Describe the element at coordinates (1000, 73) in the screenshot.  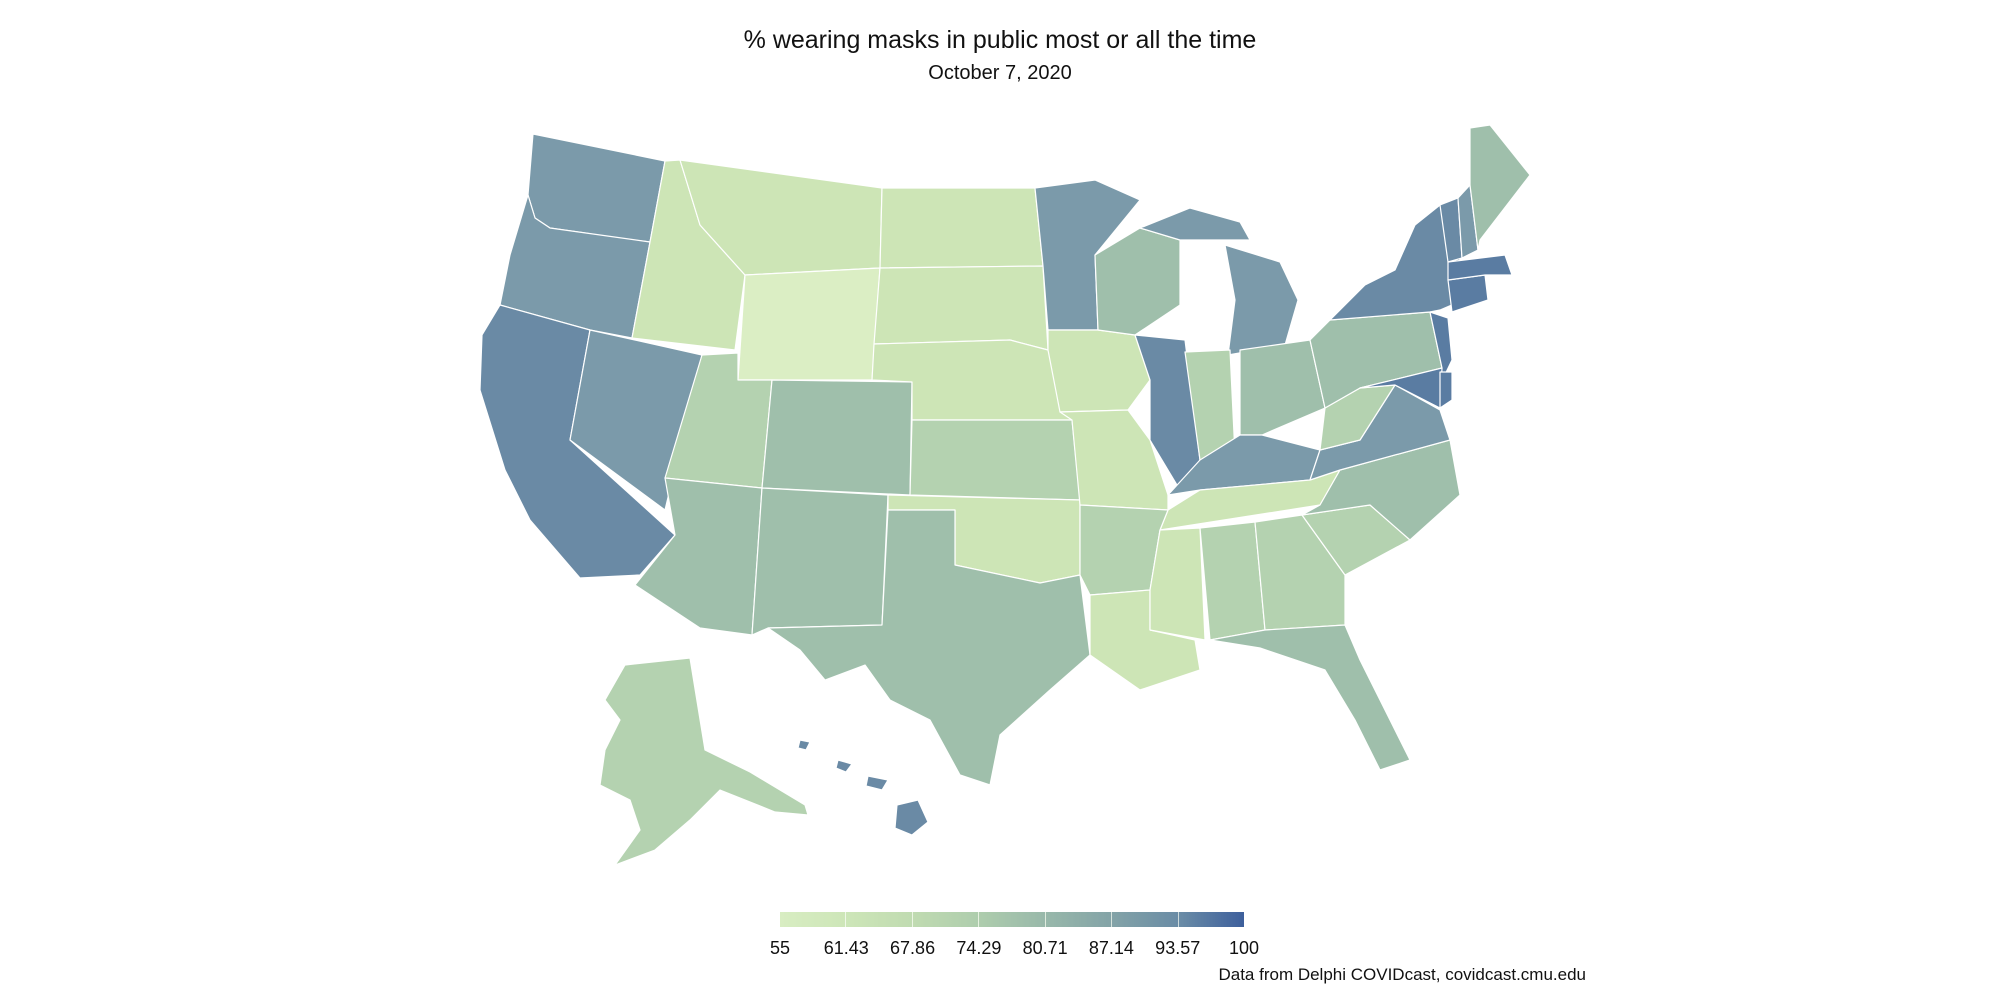
I see `map-subtitle: October 7, 2020` at that location.